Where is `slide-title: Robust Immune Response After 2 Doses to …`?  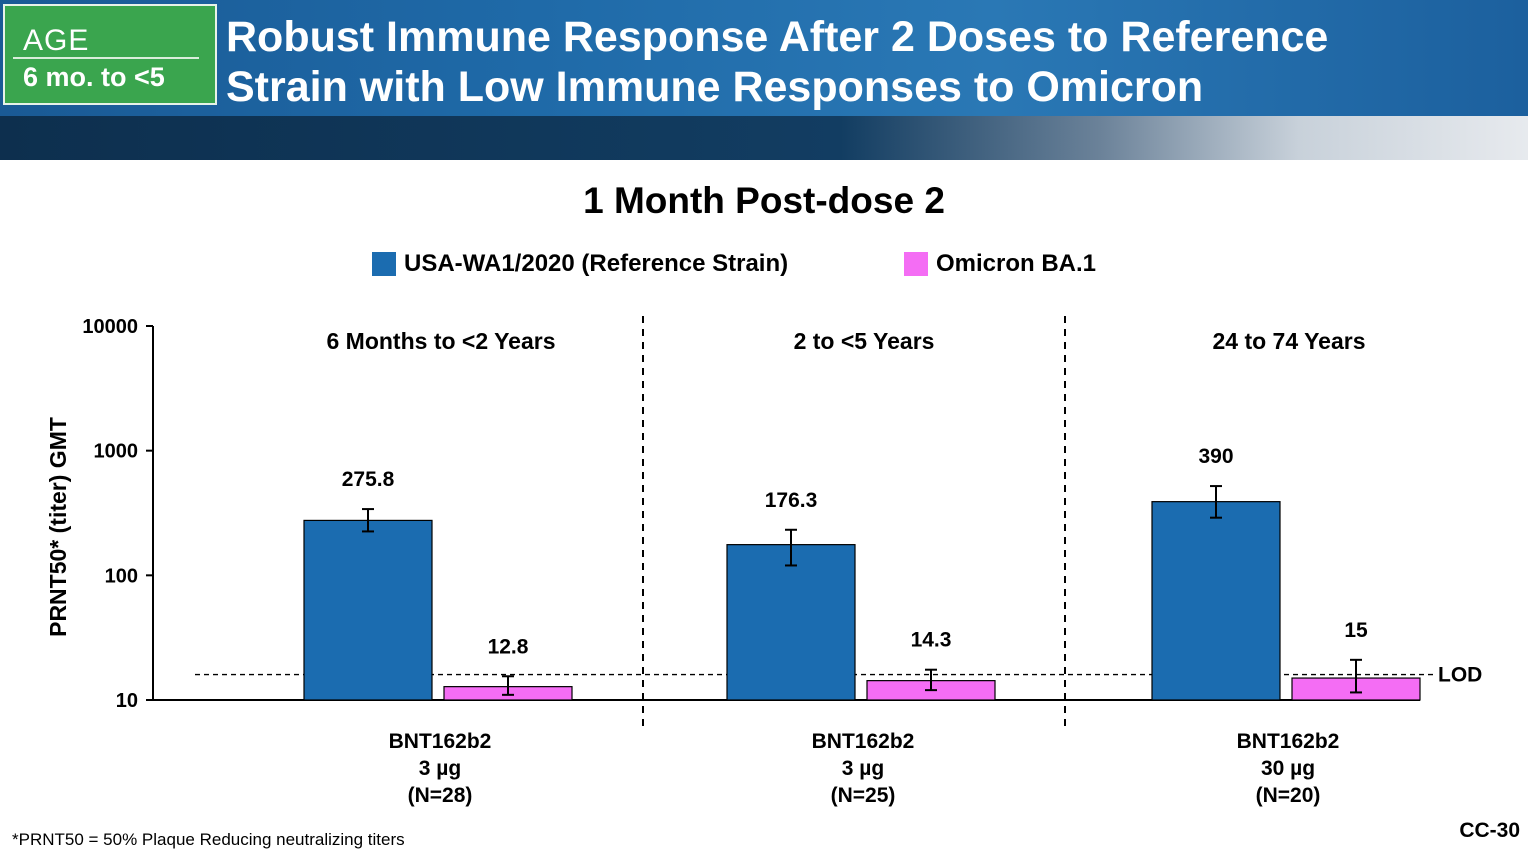
slide-title: Robust Immune Response After 2 Doses to … is located at coordinates (871, 62).